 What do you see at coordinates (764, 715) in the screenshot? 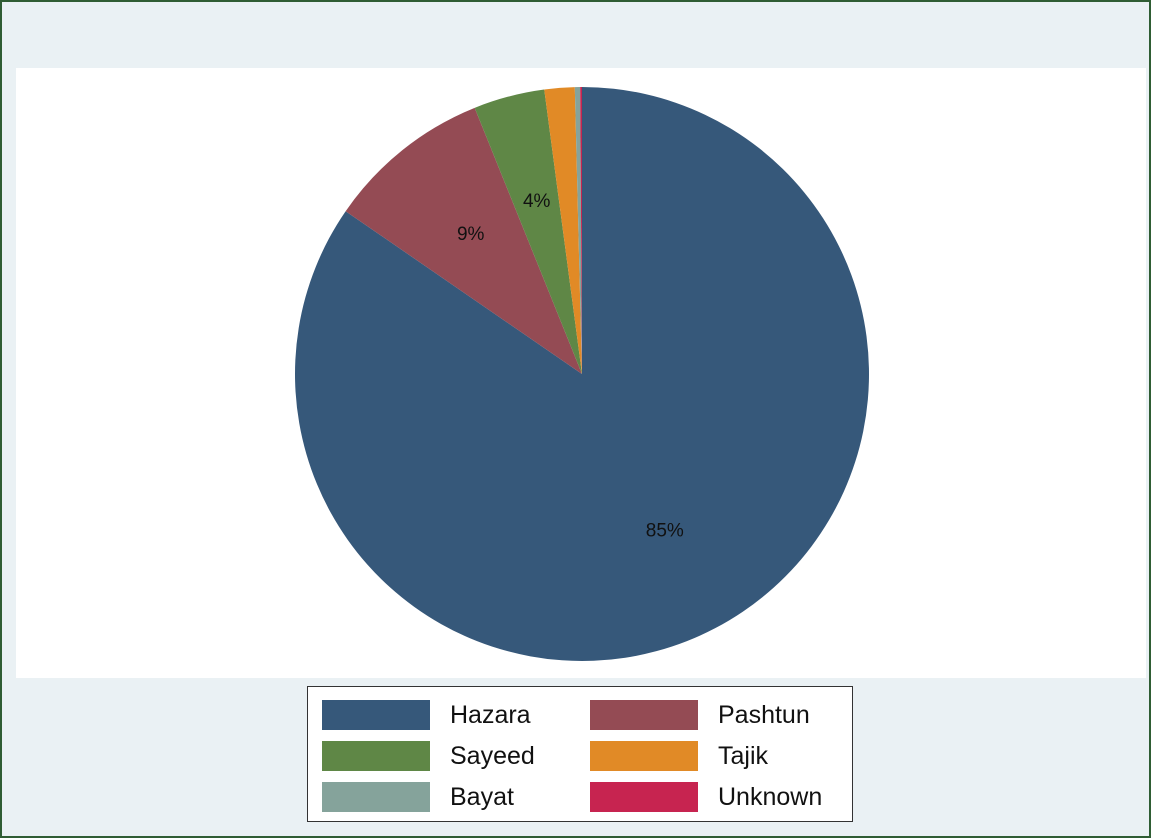
I see `legend-label: Pashtun` at bounding box center [764, 715].